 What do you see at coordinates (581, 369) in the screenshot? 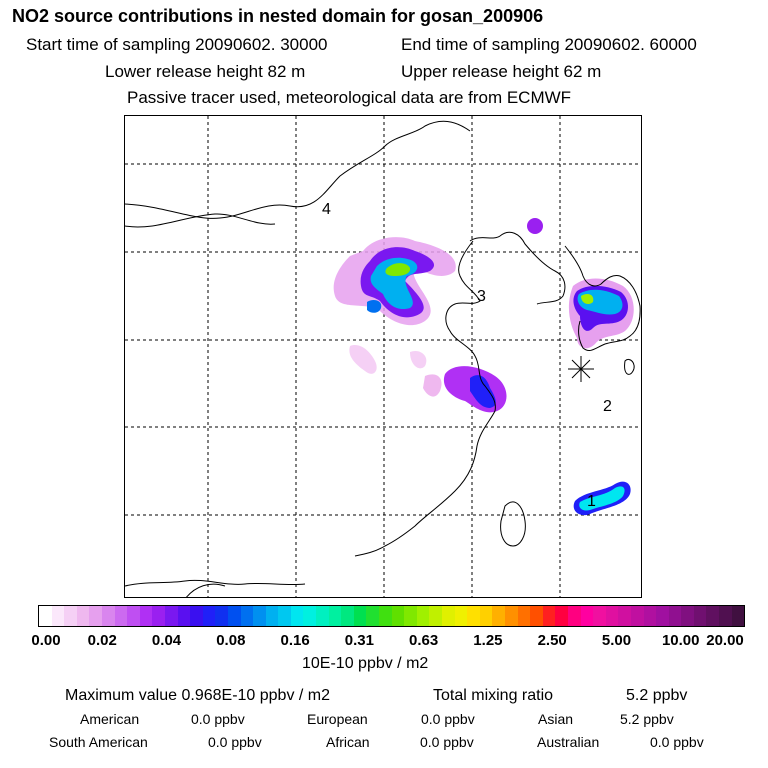
I see `receptor-marker` at bounding box center [581, 369].